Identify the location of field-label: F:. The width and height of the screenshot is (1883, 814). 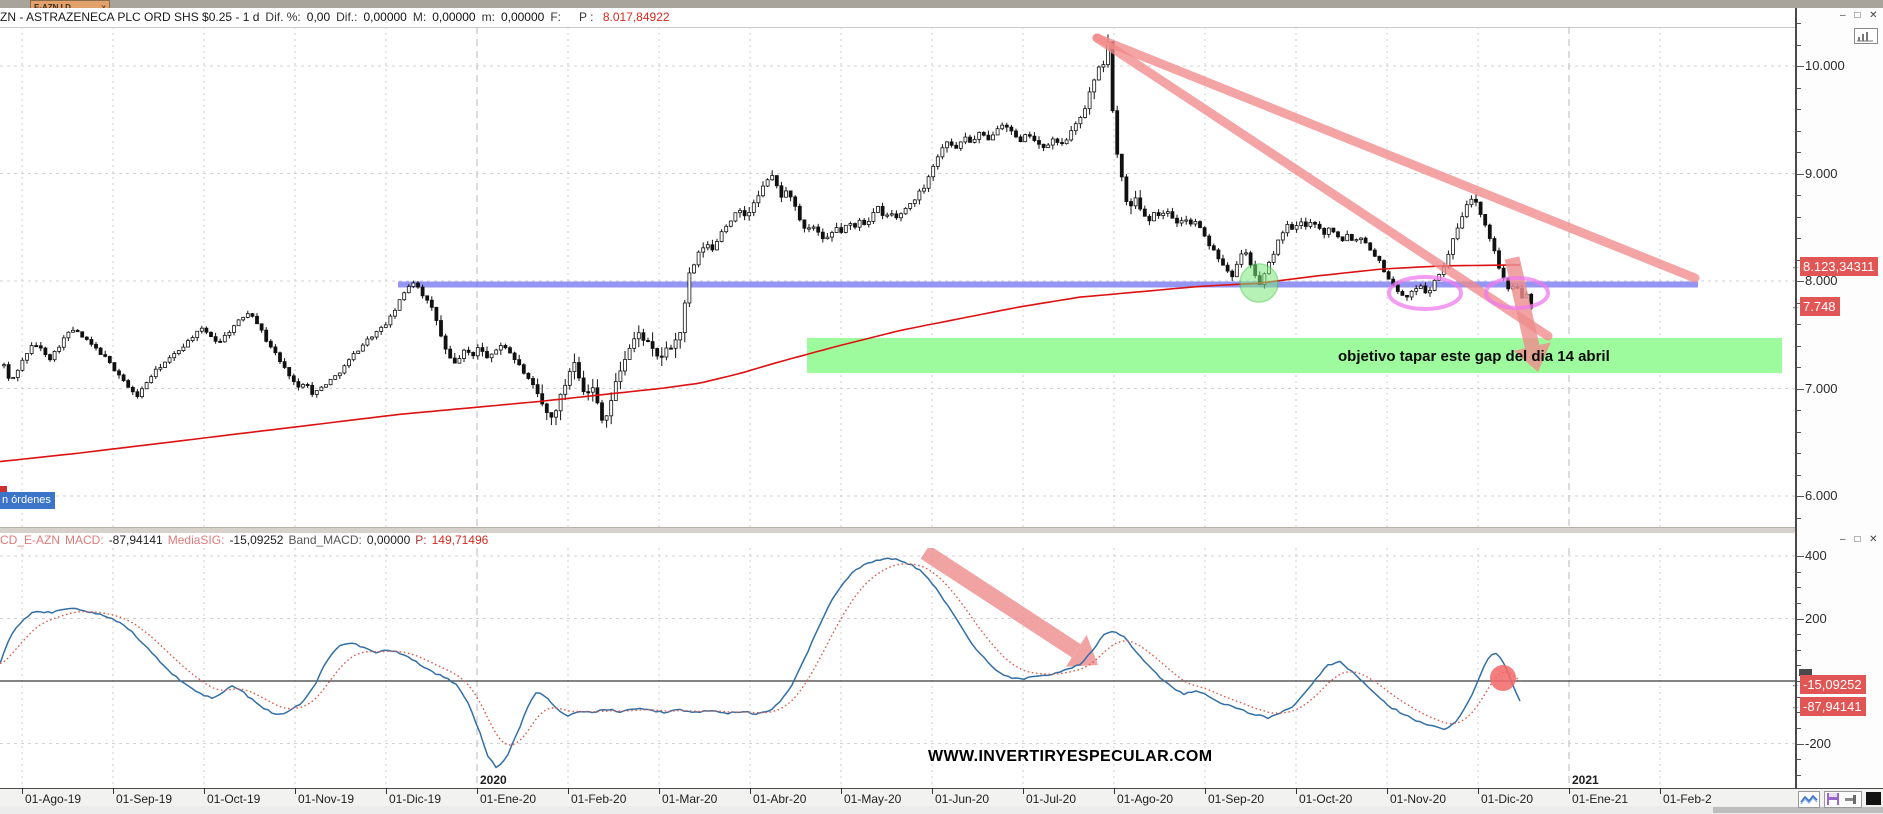
(555, 17).